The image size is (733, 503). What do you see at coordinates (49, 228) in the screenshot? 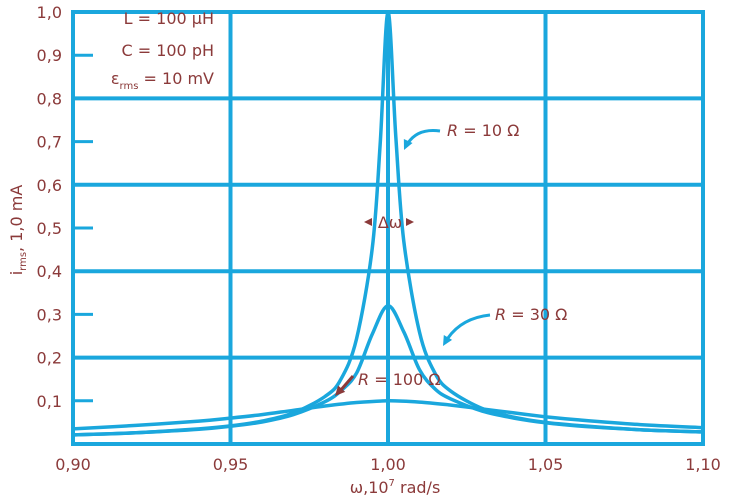
I see `y-tick-label-4: 0,5` at bounding box center [49, 228].